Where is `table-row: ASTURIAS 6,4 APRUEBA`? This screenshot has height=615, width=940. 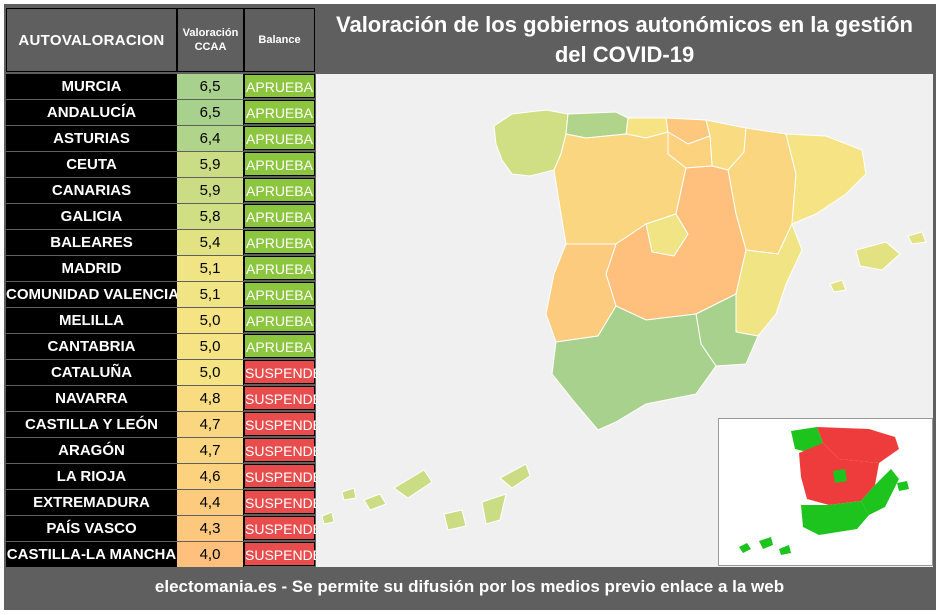 table-row: ASTURIAS 6,4 APRUEBA is located at coordinates (160, 138).